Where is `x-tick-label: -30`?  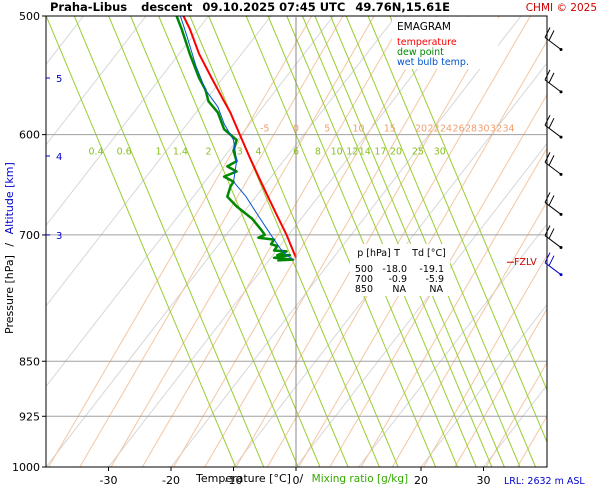
x-tick-label: -30 is located at coordinates (109, 480).